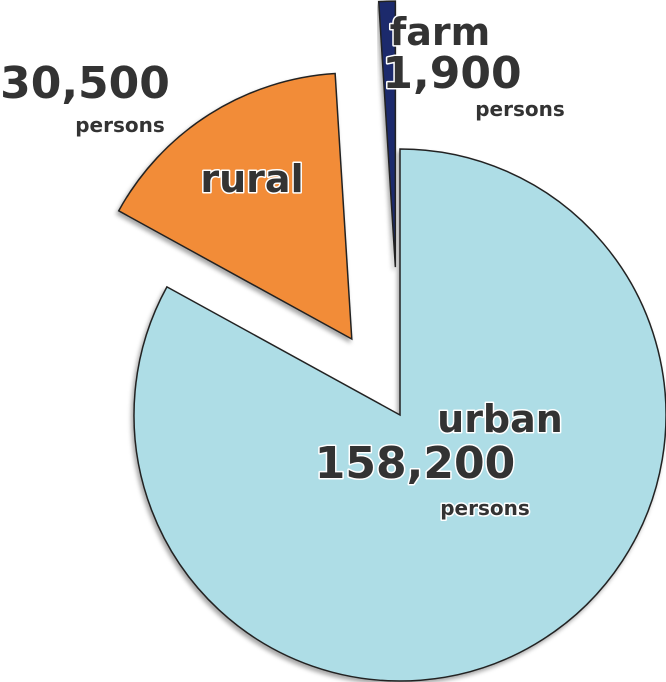 Image resolution: width=666 pixels, height=682 pixels. Describe the element at coordinates (85, 83) in the screenshot. I see `value-label: 30,500` at that location.